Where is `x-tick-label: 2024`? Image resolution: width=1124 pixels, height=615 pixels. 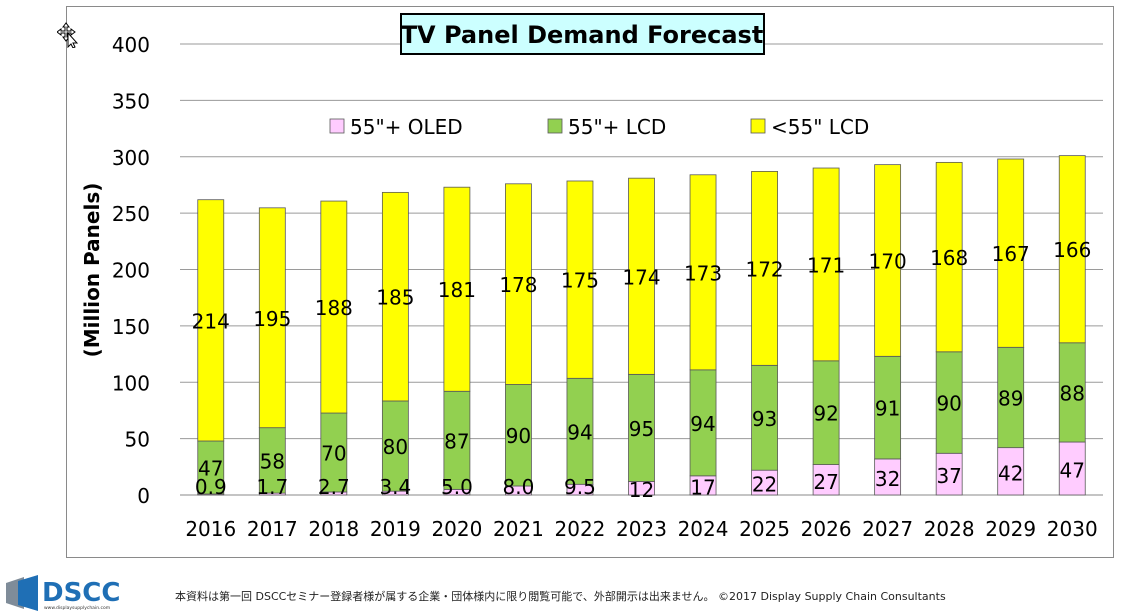
x-tick-label: 2024 is located at coordinates (703, 529).